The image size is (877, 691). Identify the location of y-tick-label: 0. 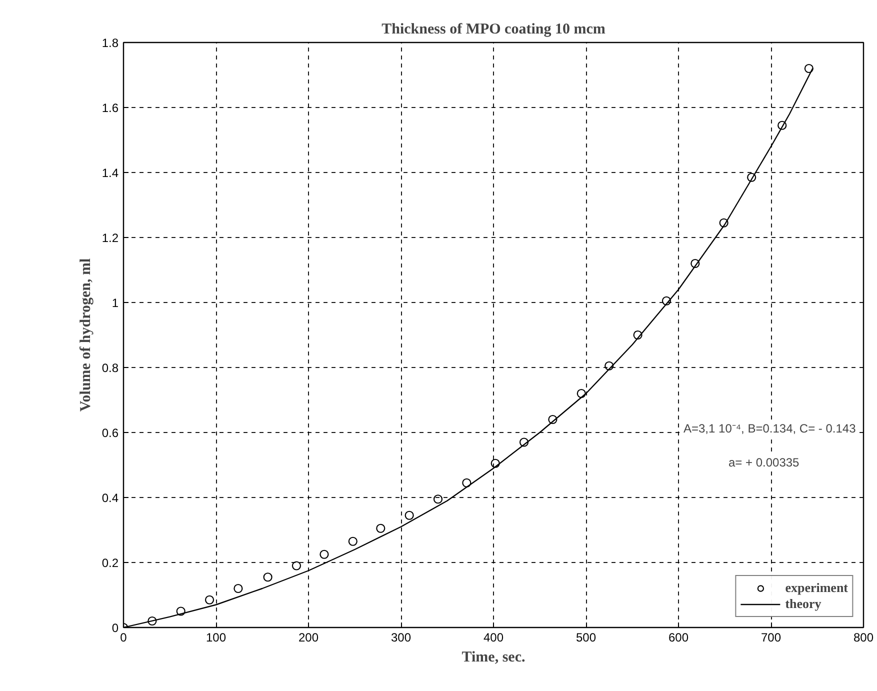
(115, 628).